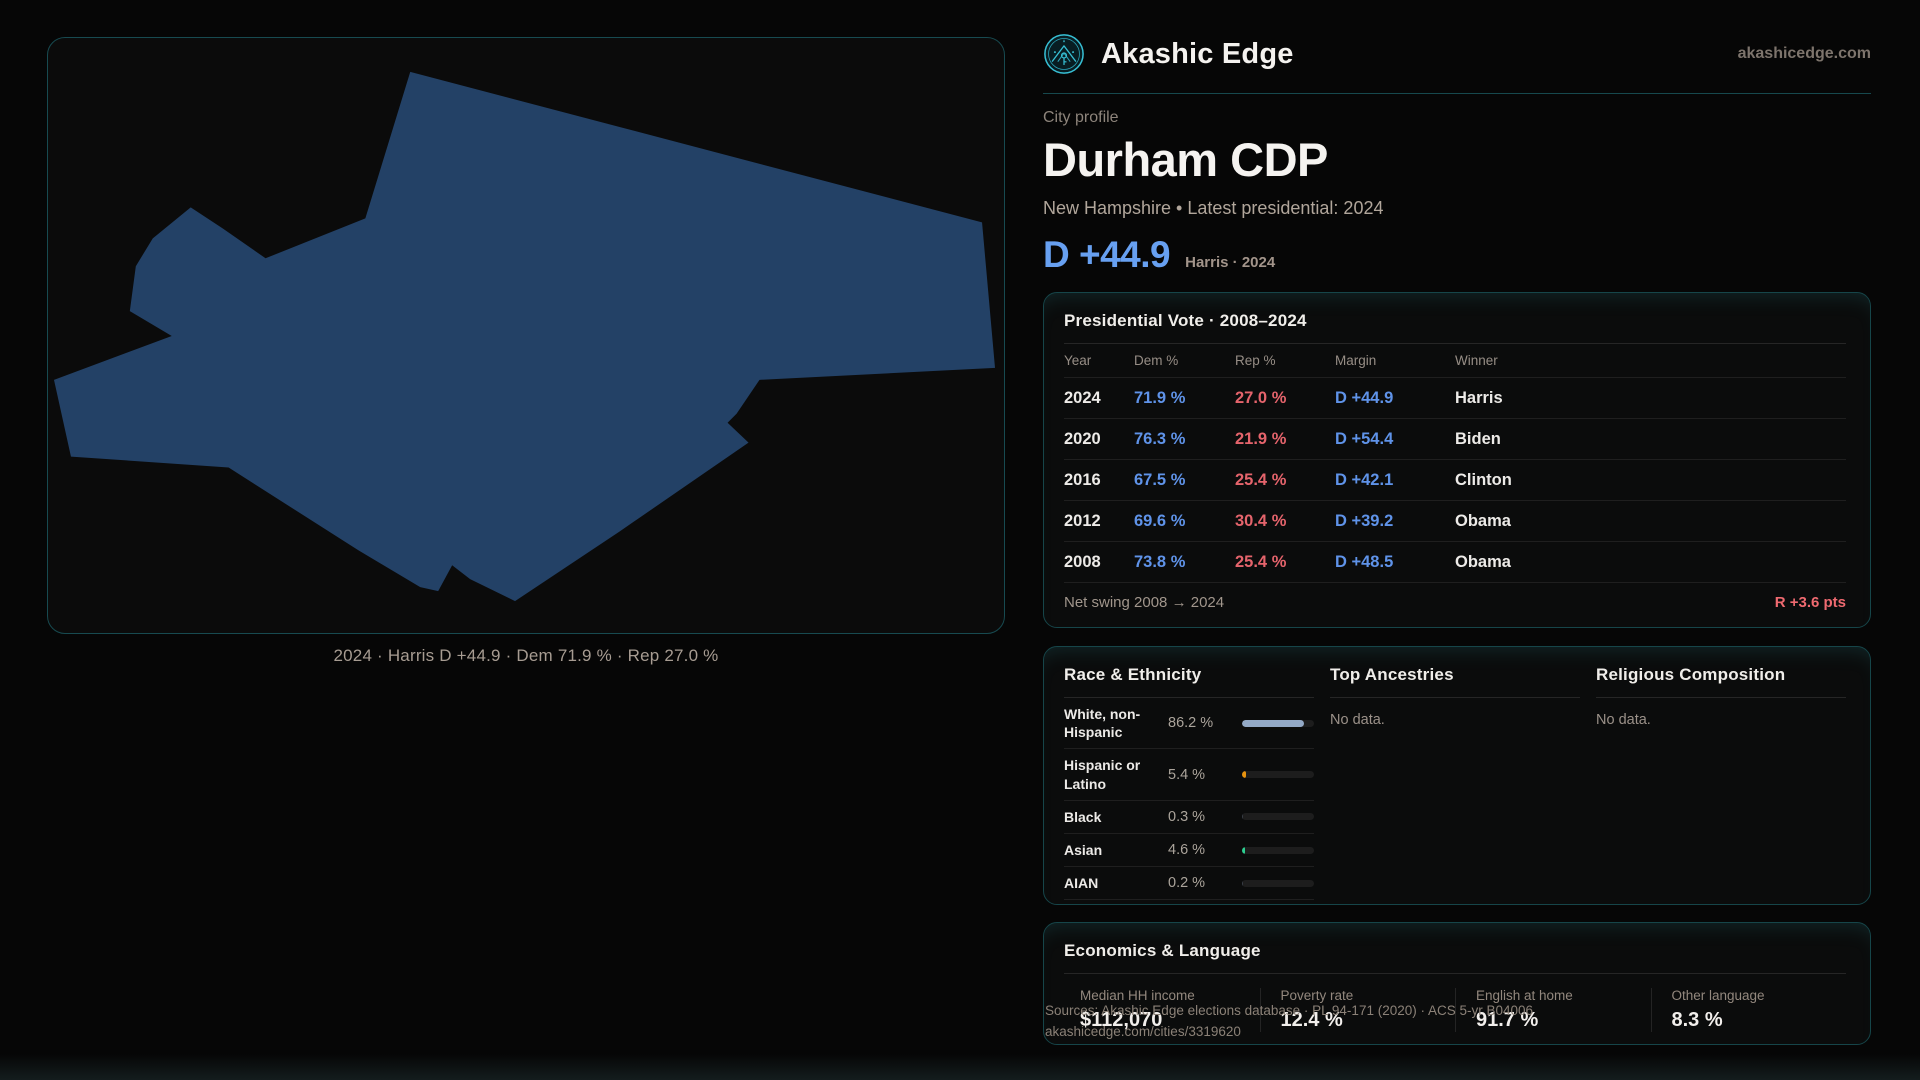  What do you see at coordinates (1356, 360) in the screenshot?
I see `col-margin: Margin` at bounding box center [1356, 360].